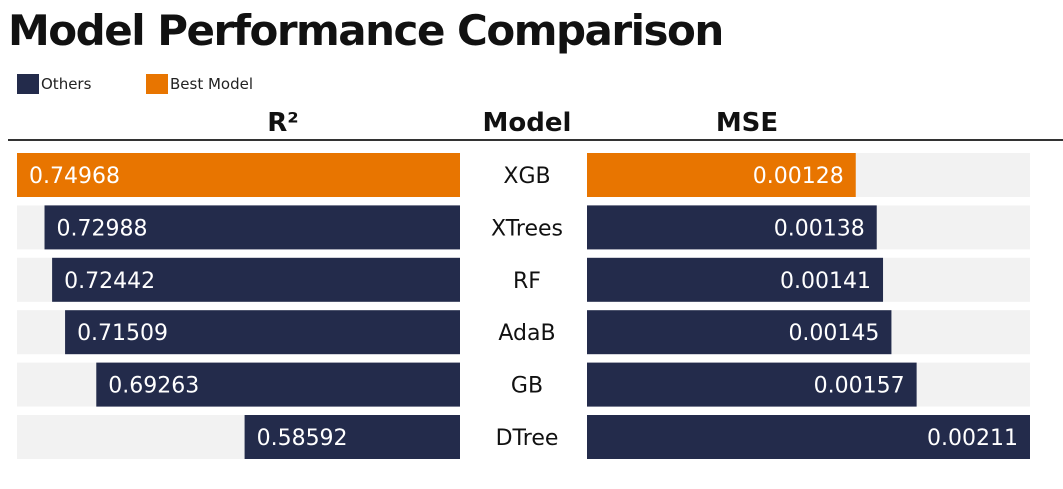  I want to click on chart-title: Model Performance Comparison, so click(366, 30).